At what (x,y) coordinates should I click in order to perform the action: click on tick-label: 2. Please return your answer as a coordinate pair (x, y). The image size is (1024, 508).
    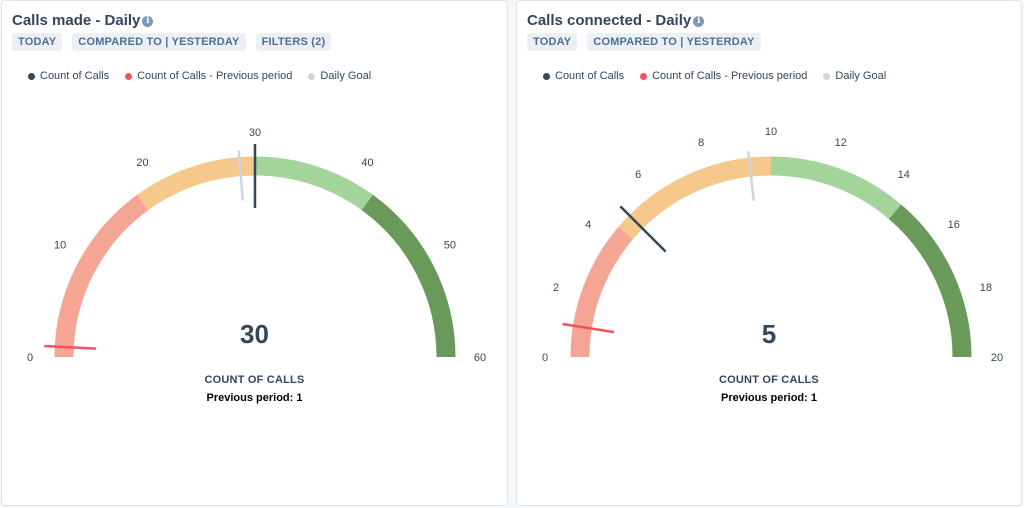
    Looking at the image, I should click on (556, 288).